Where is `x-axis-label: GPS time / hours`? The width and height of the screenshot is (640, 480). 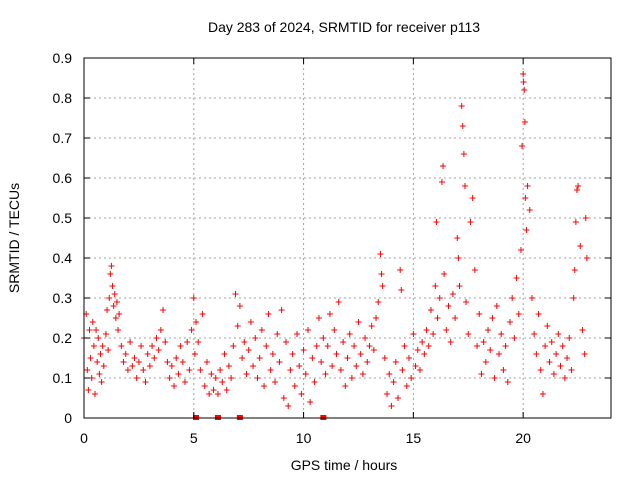 x-axis-label: GPS time / hours is located at coordinates (344, 465).